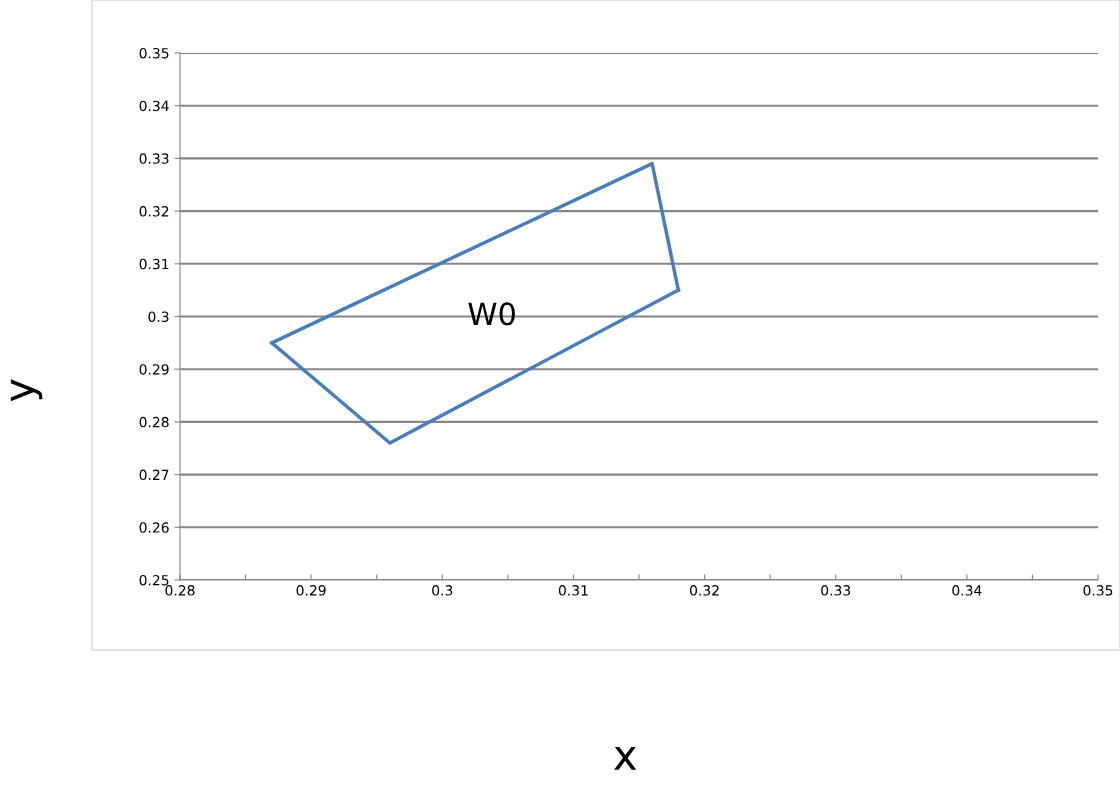 This screenshot has height=787, width=1120. I want to click on x-tick-label: 0.29, so click(311, 590).